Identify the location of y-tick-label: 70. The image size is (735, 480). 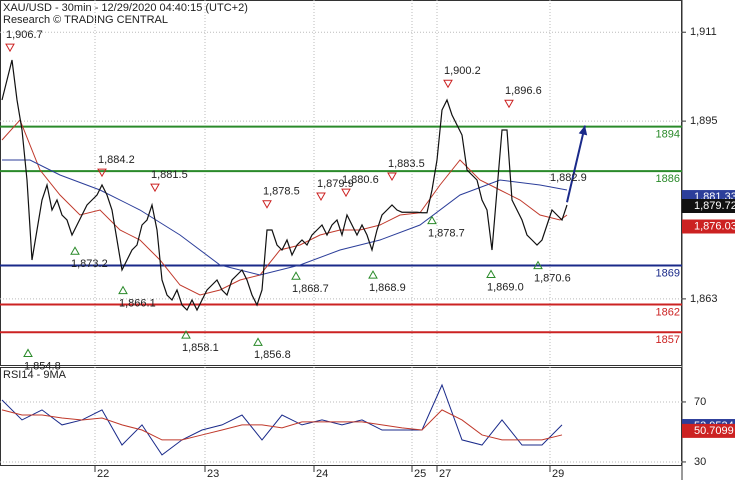
(700, 402).